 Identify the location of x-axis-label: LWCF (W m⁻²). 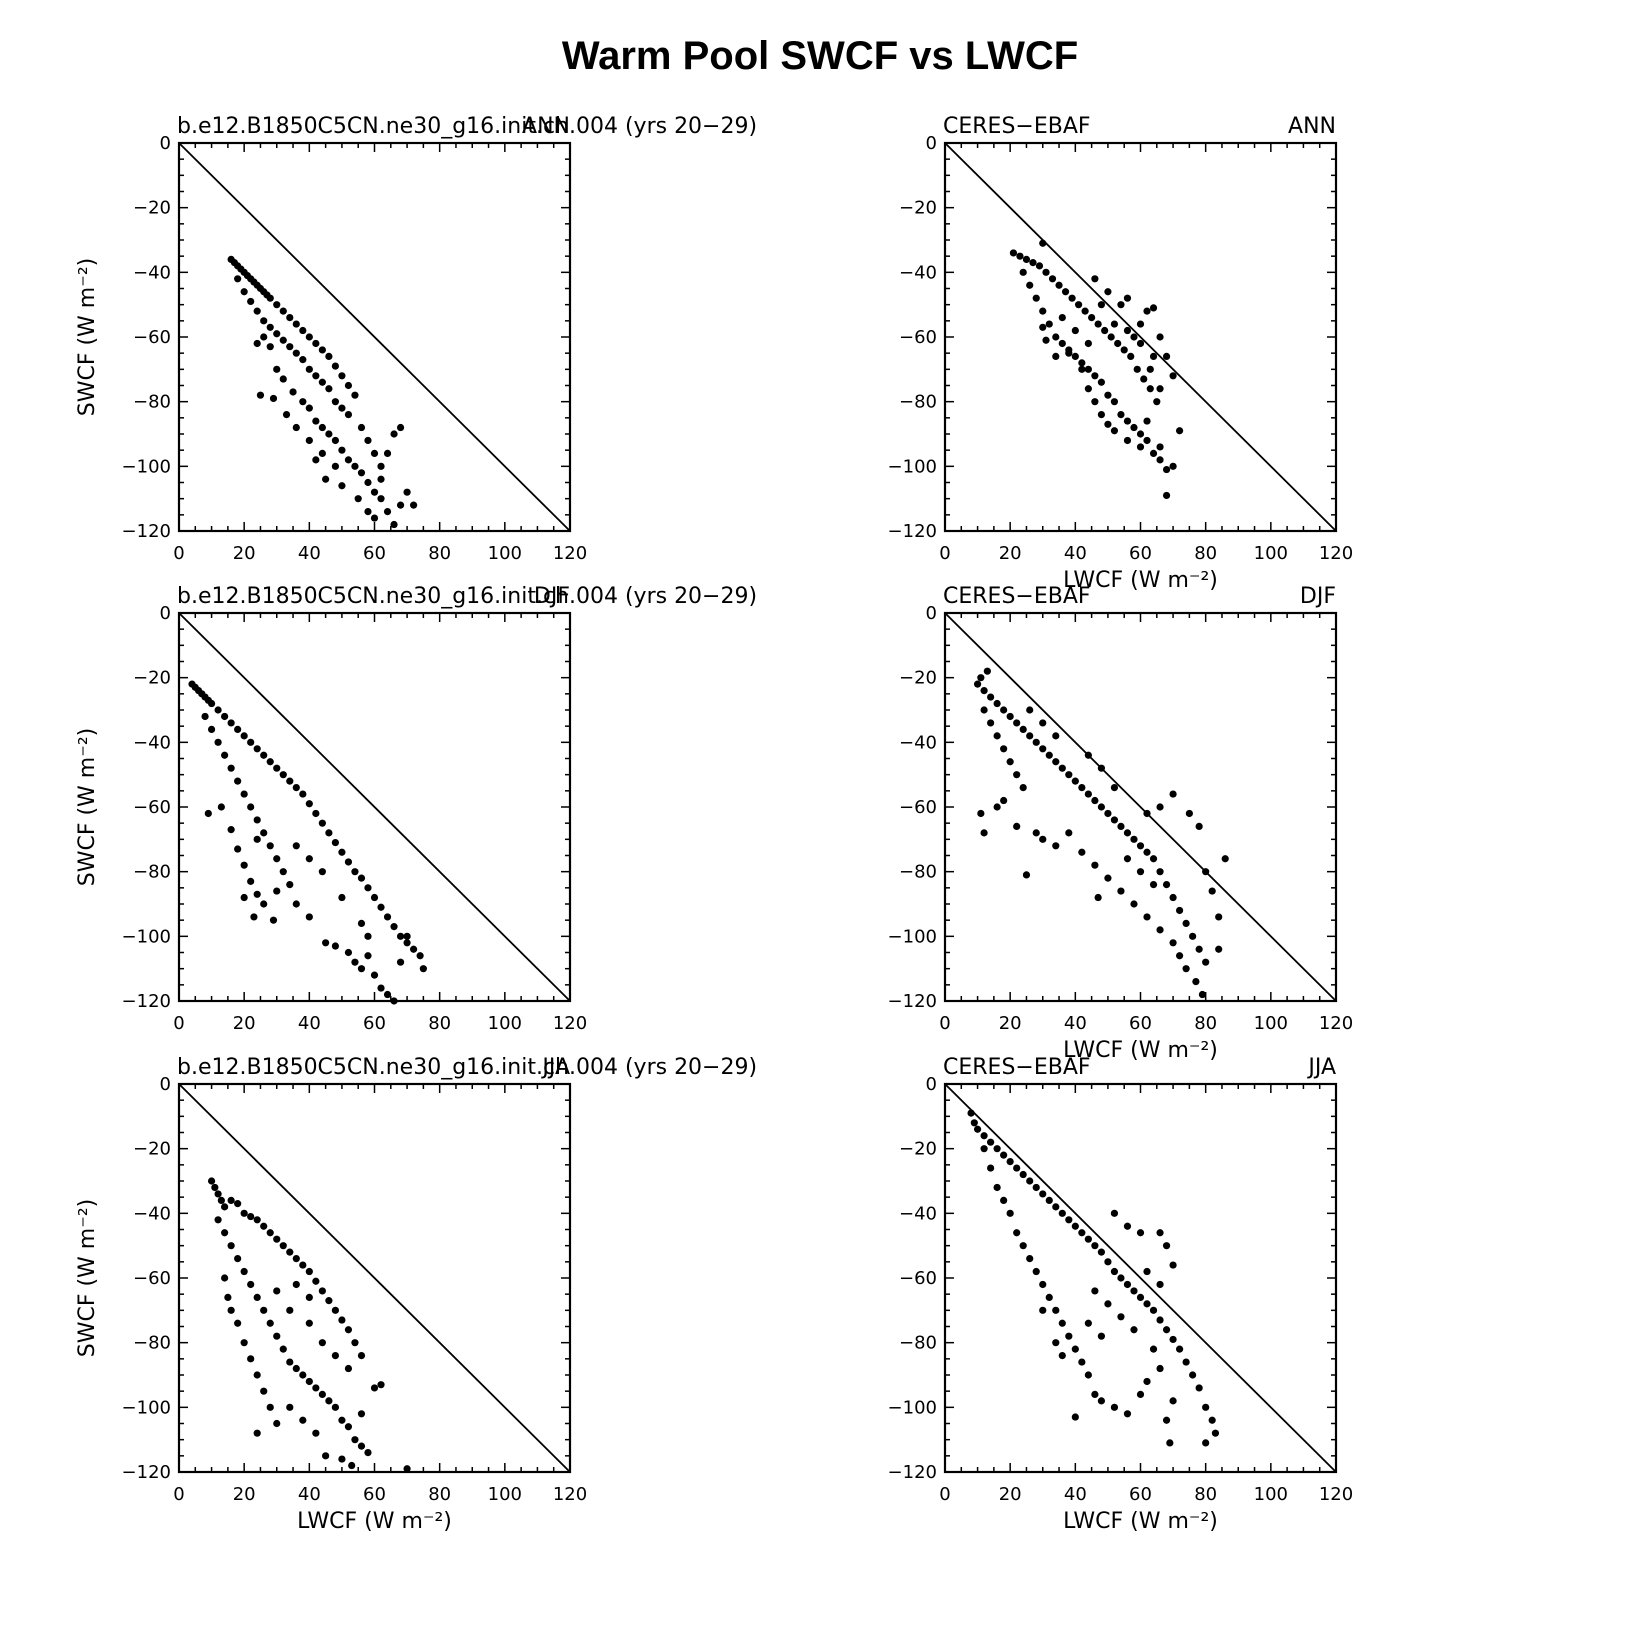
(1140, 1050).